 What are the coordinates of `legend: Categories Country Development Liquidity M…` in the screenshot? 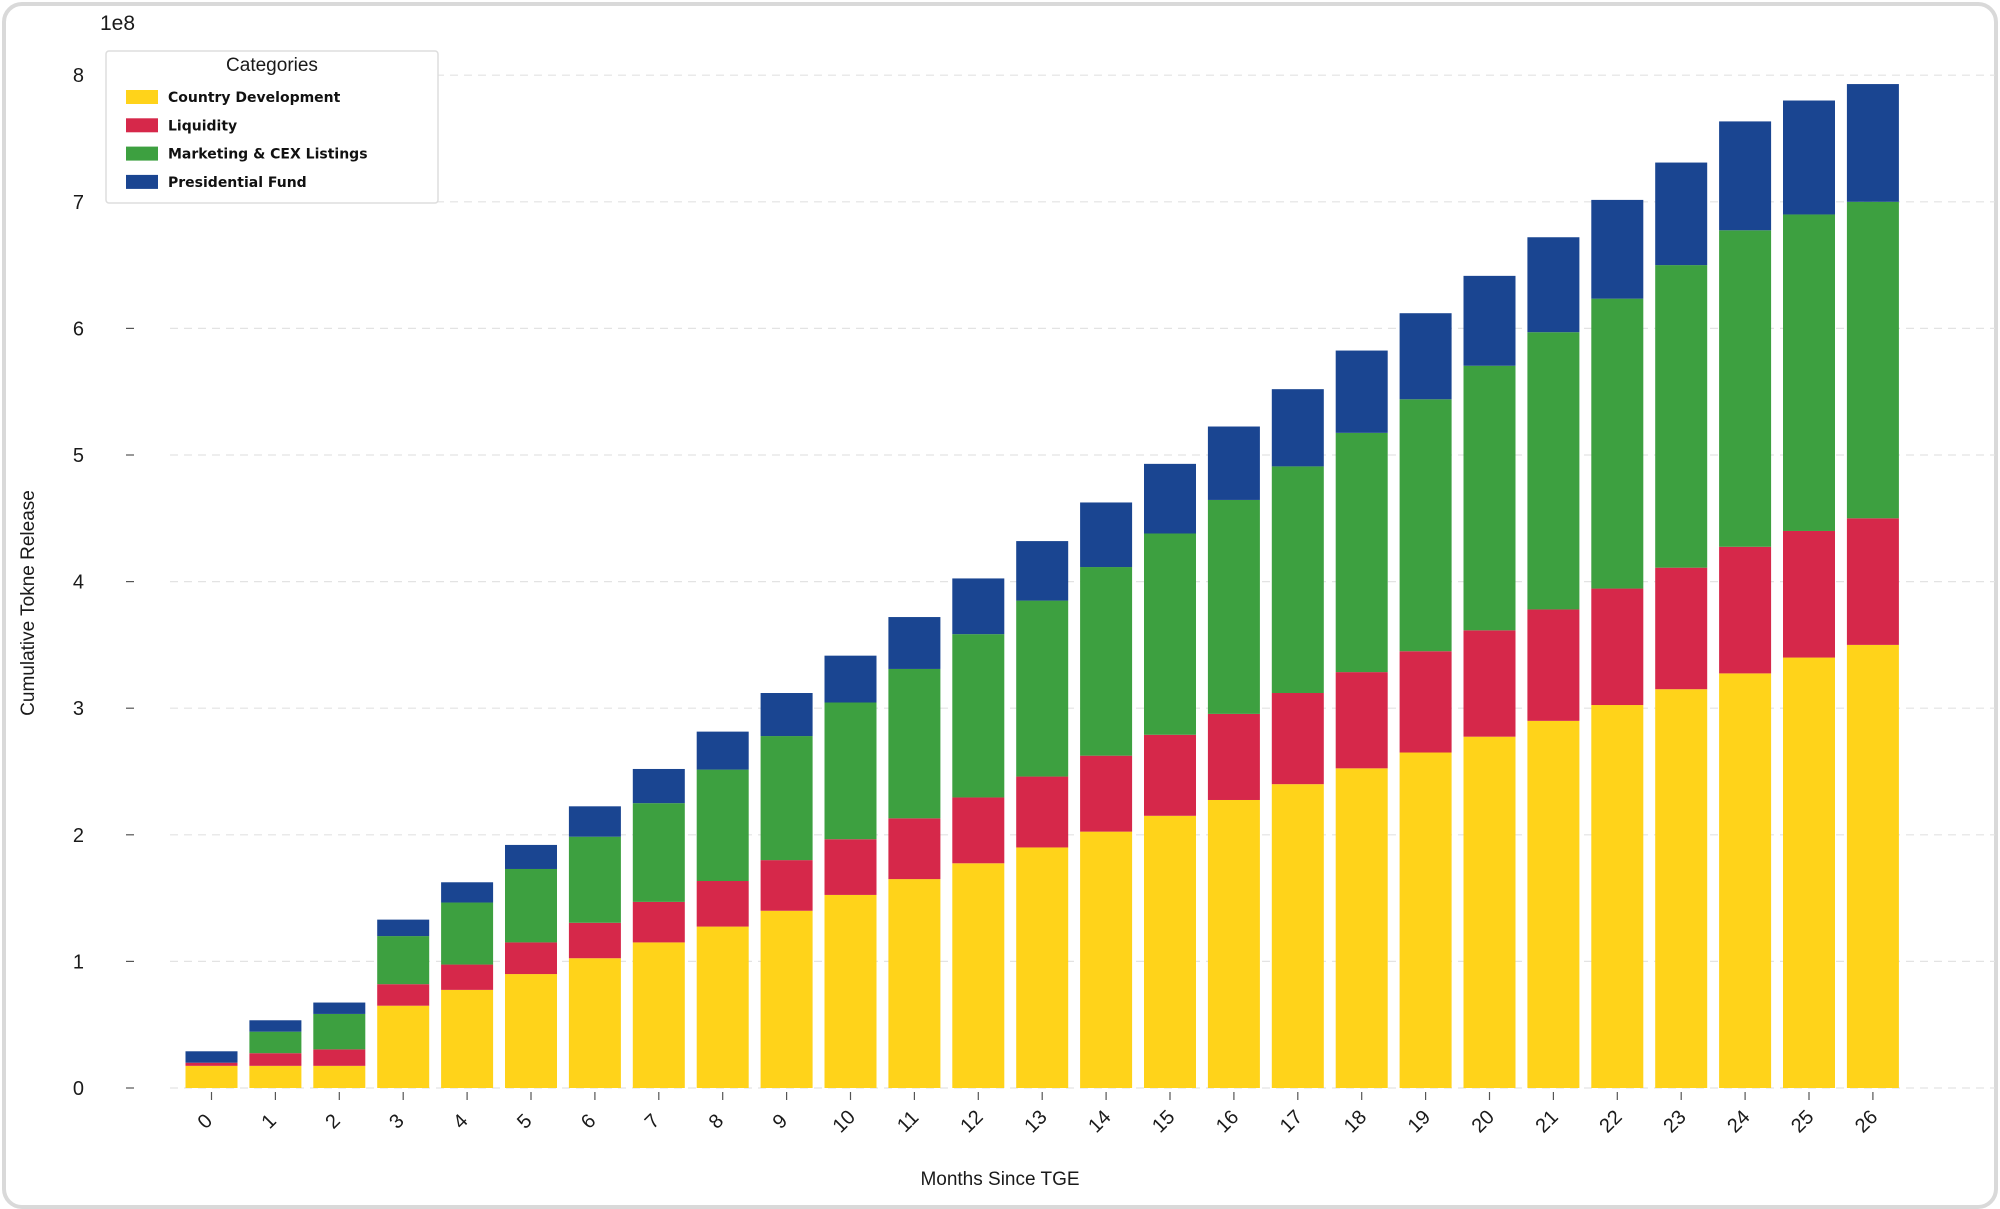 It's located at (272, 127).